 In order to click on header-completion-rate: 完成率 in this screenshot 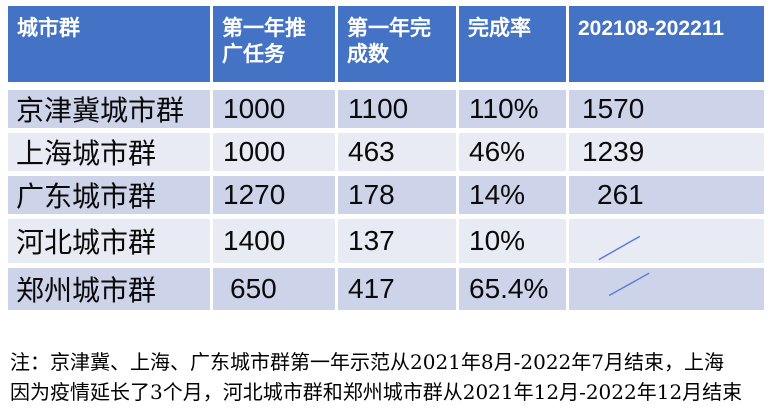, I will do `click(512, 44)`.